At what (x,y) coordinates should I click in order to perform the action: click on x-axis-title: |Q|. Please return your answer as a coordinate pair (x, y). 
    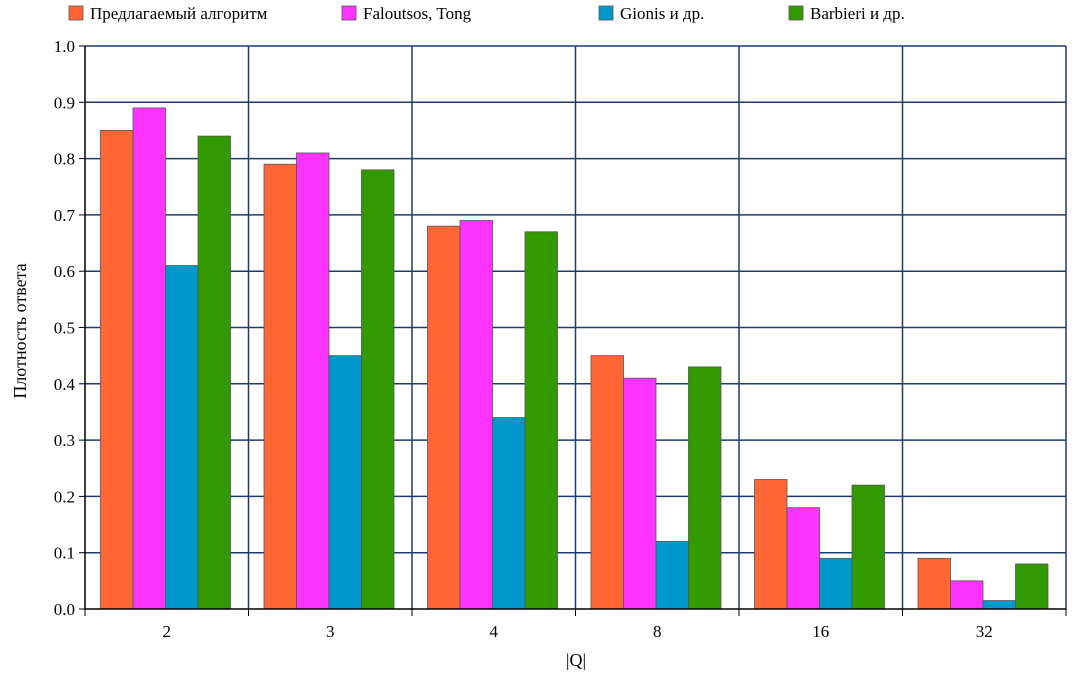
    Looking at the image, I should click on (576, 660).